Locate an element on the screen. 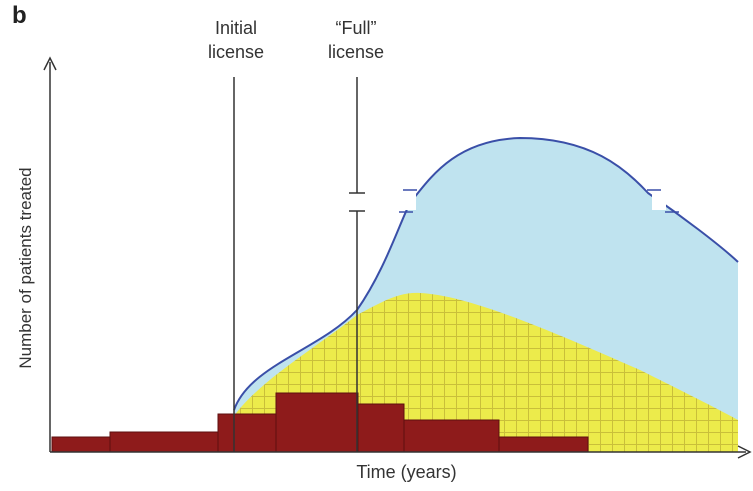  break-ticks-right is located at coordinates (663, 201).